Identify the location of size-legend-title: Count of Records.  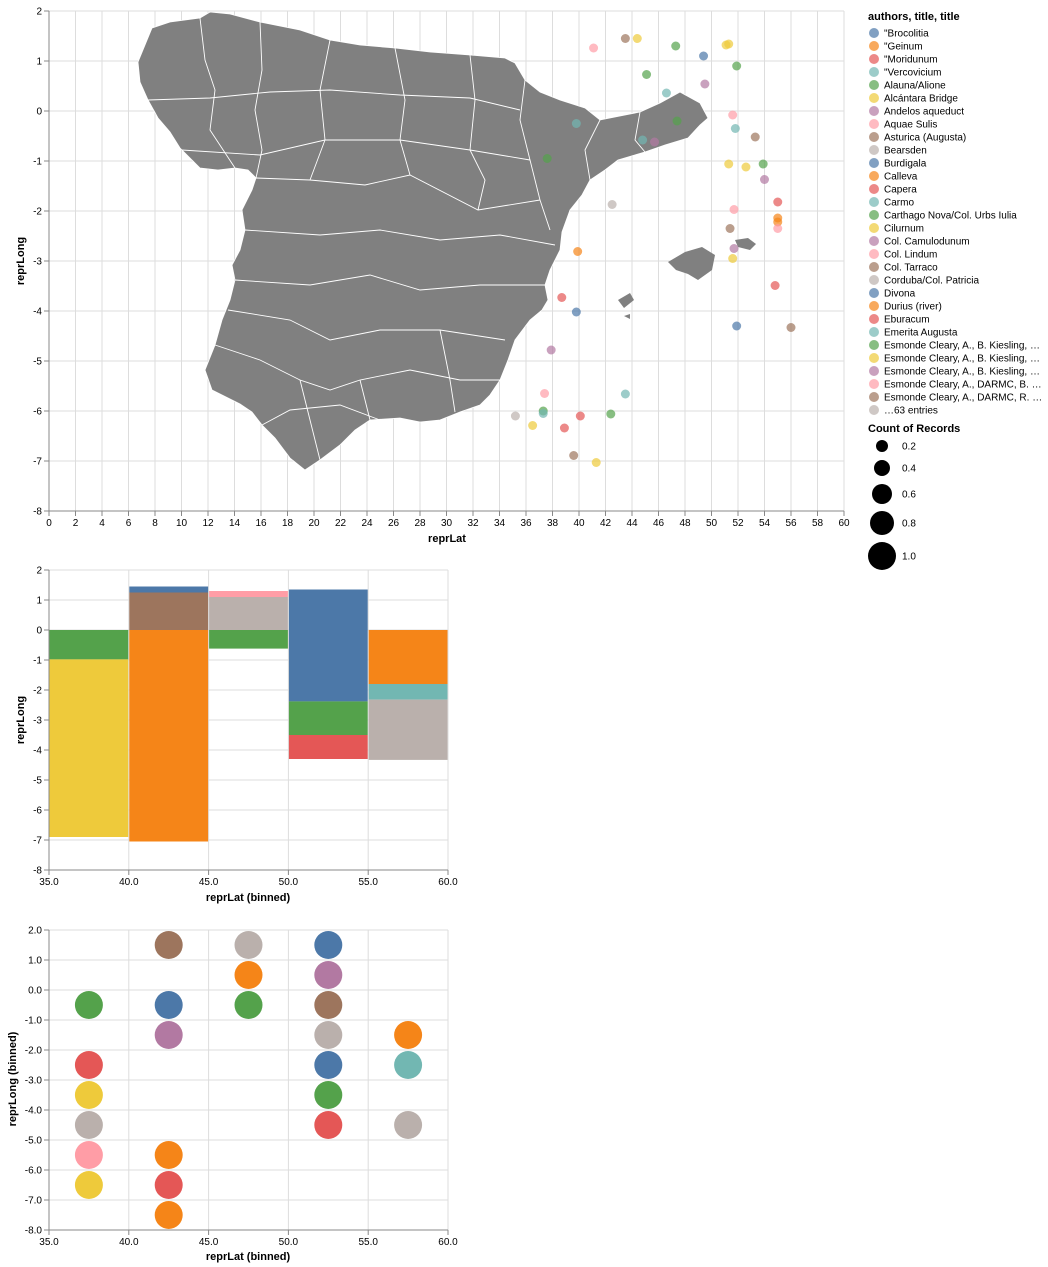
(914, 429).